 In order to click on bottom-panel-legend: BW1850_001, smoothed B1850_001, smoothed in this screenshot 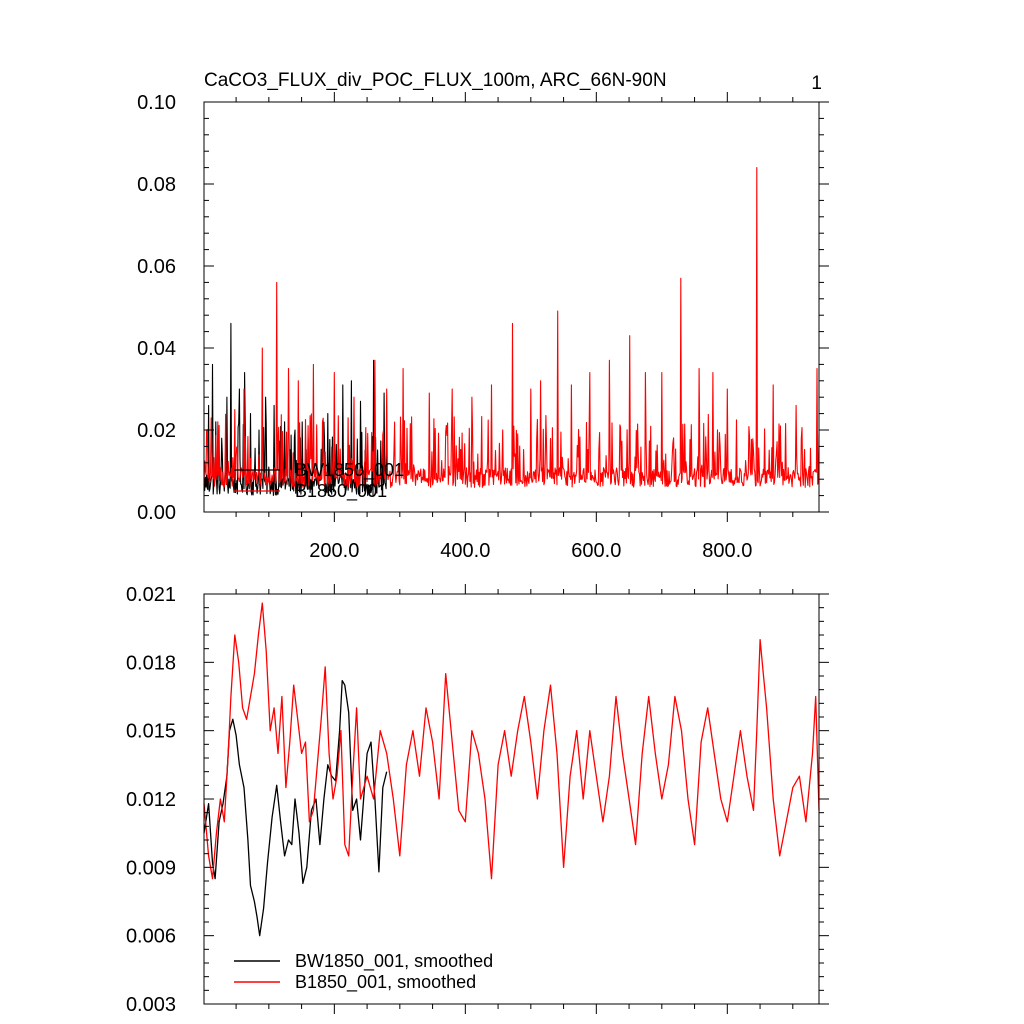, I will do `click(363, 972)`.